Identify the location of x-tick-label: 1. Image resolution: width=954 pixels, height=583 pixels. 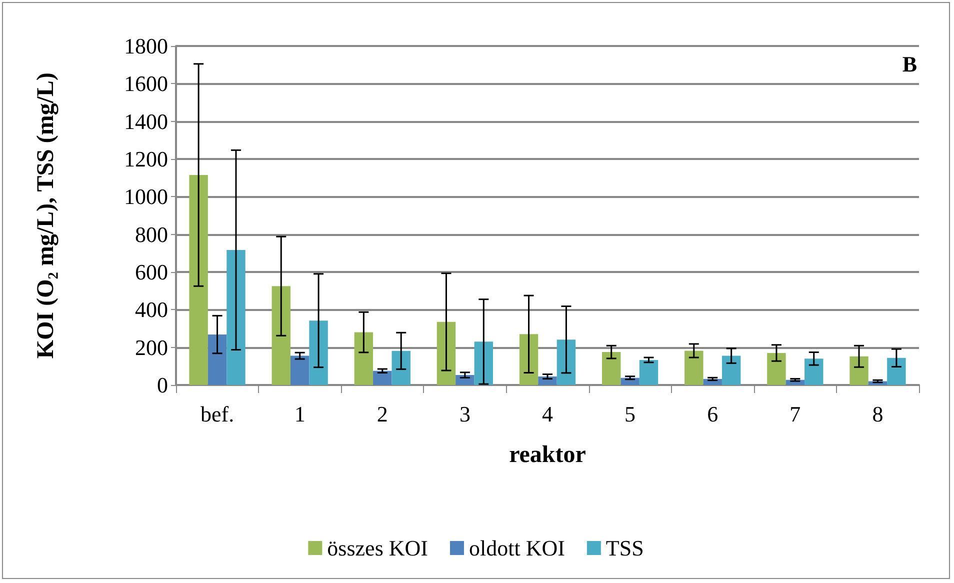
(300, 414).